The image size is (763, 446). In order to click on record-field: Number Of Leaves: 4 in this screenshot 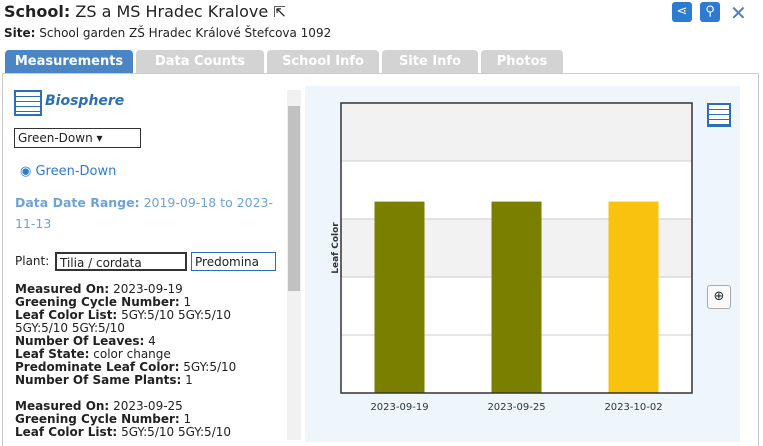, I will do `click(142, 341)`.